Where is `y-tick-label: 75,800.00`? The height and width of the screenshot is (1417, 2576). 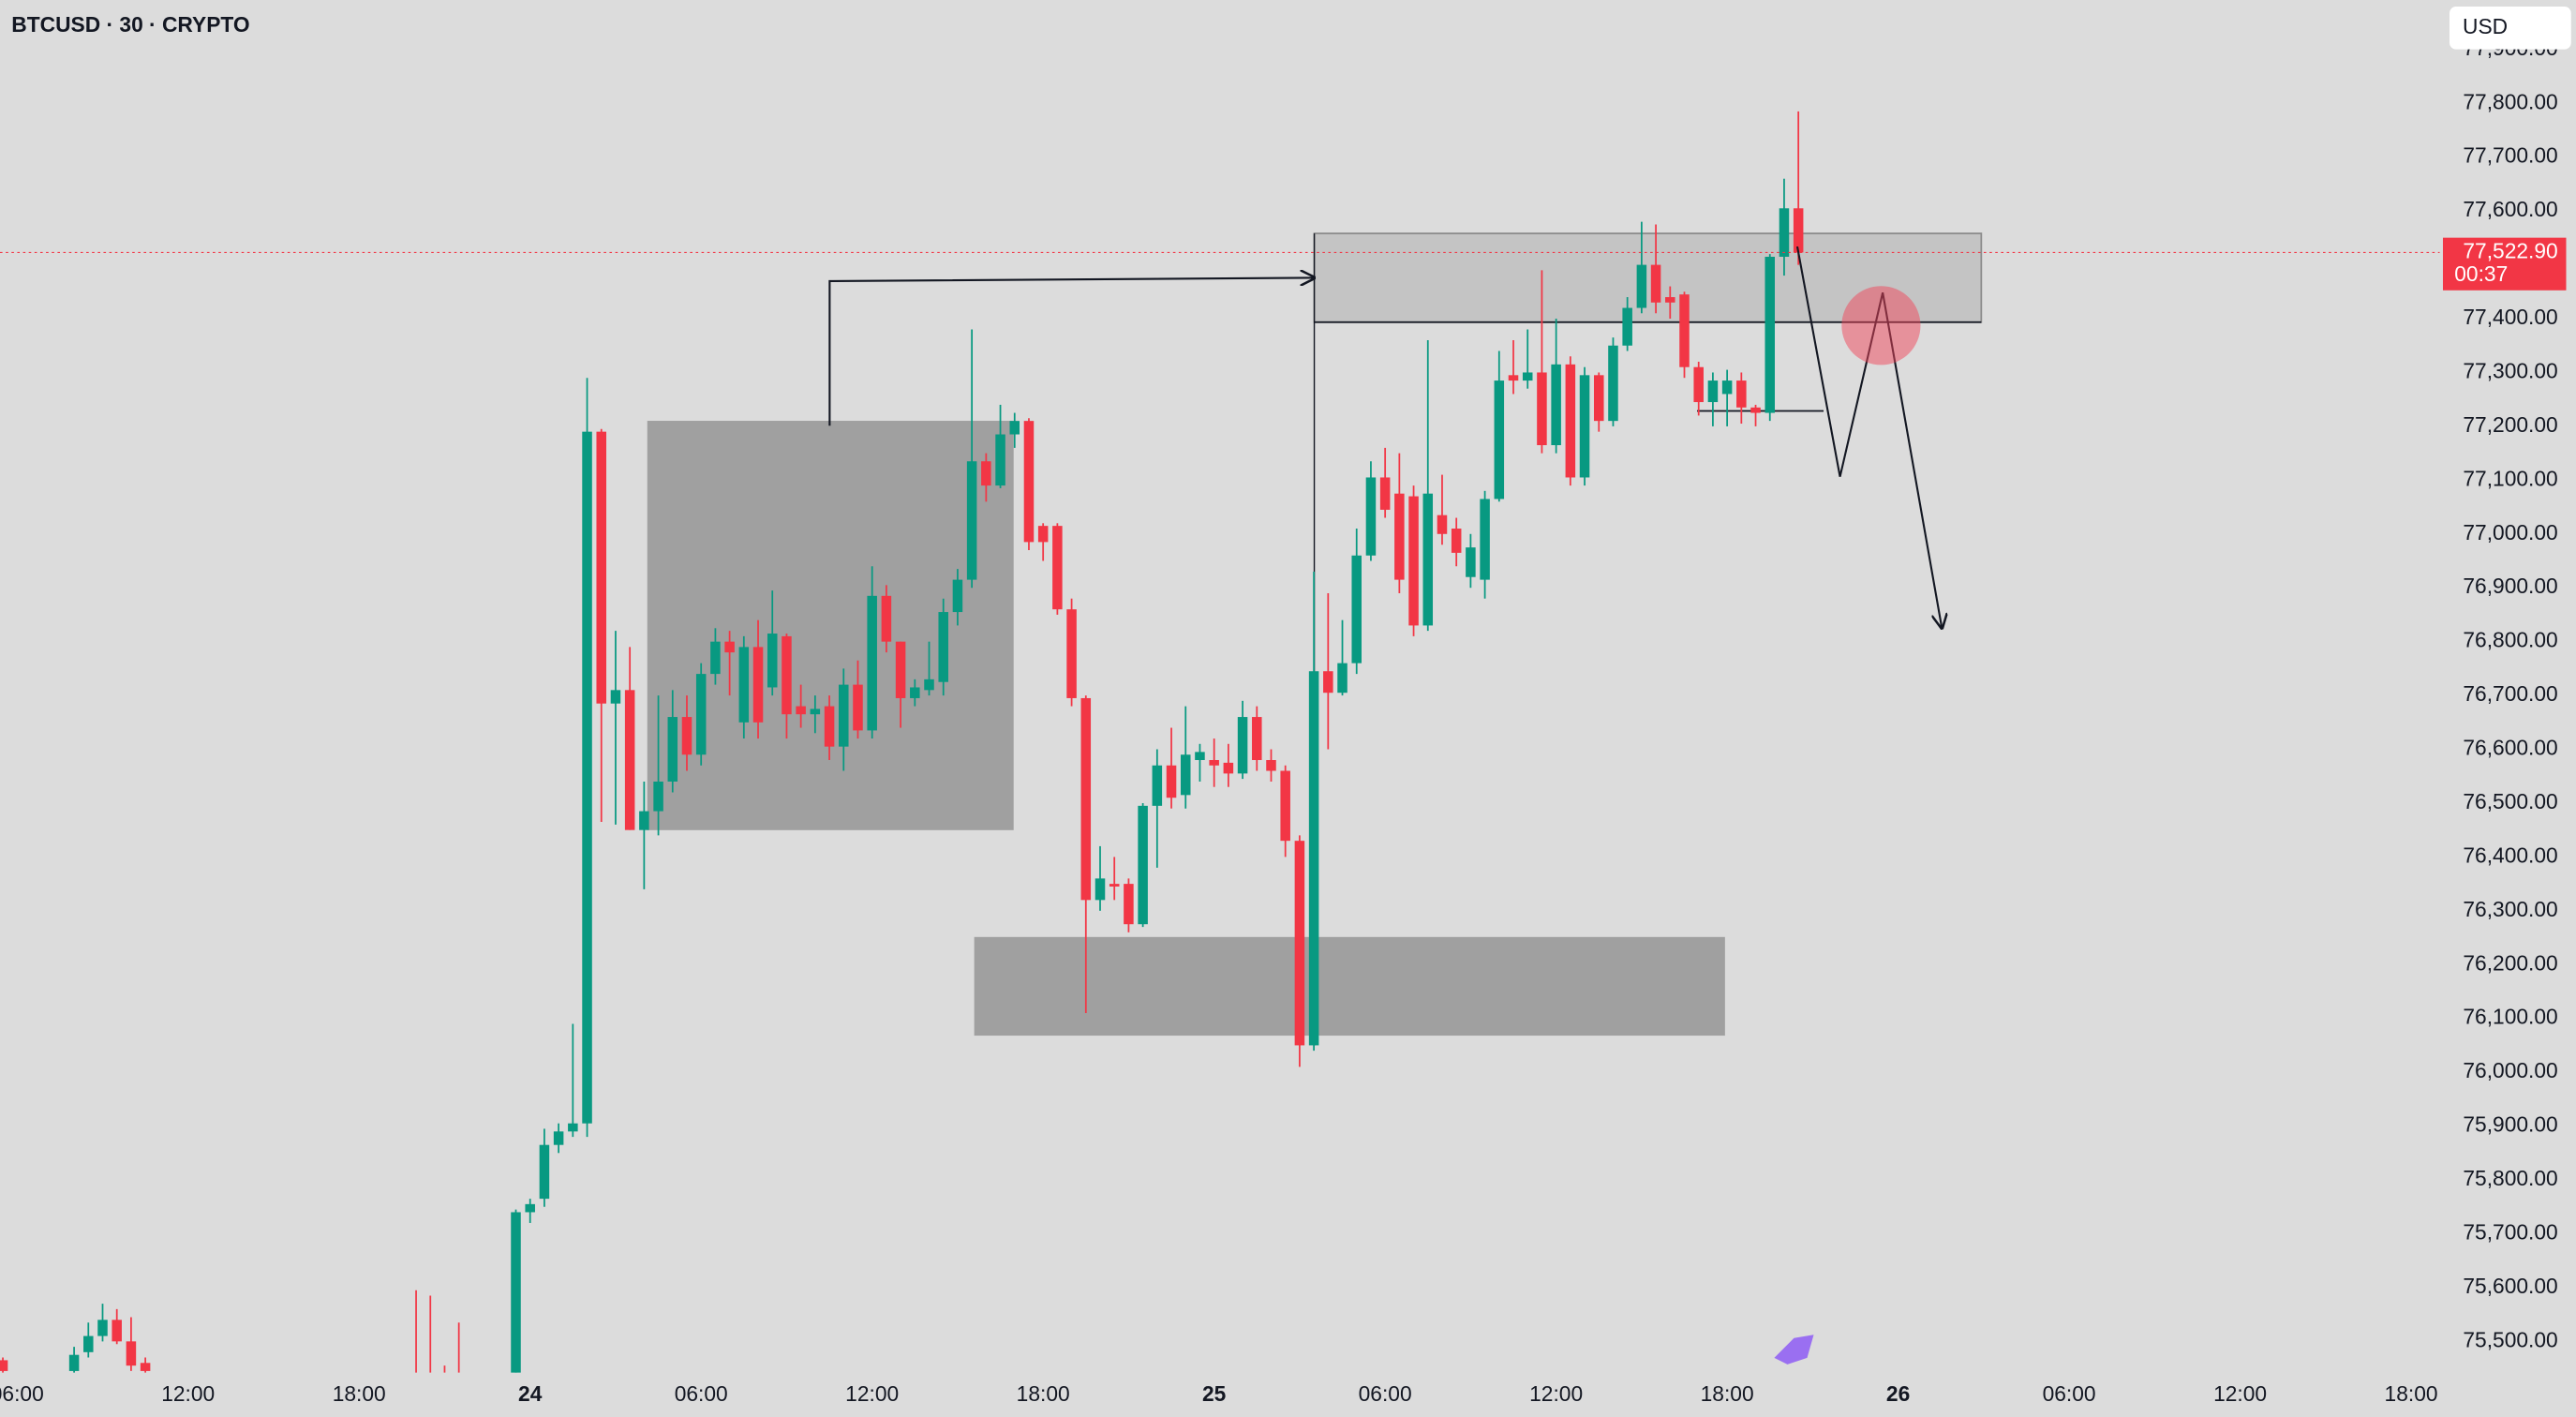 y-tick-label: 75,800.00 is located at coordinates (2510, 1178).